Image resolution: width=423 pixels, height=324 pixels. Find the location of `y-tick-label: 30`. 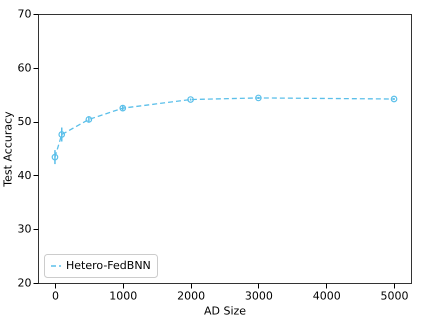

y-tick-label: 30 is located at coordinates (25, 229).